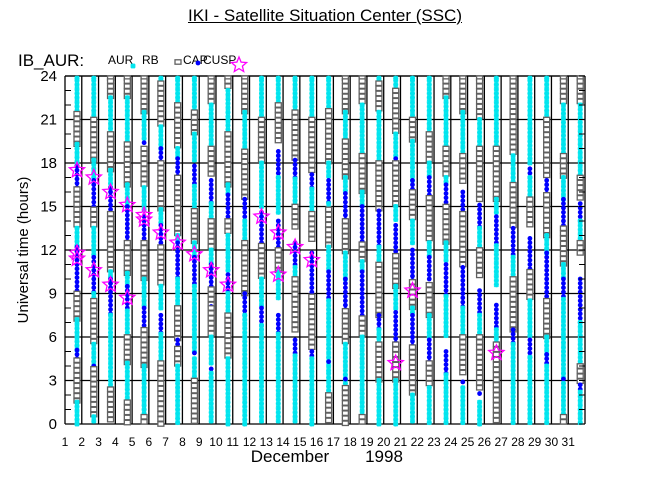 This screenshot has height=500, width=650. Describe the element at coordinates (325, 16) in the screenshot. I see `chart-title: IKI - Satellite Situation Center (SSC)` at that location.